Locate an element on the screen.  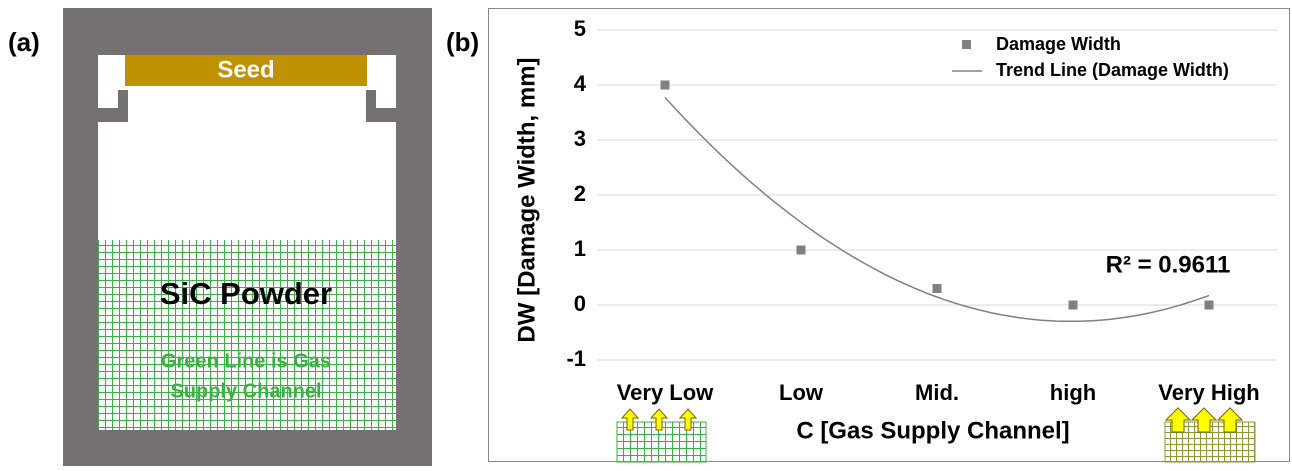
seed-label: Seed is located at coordinates (245, 69).